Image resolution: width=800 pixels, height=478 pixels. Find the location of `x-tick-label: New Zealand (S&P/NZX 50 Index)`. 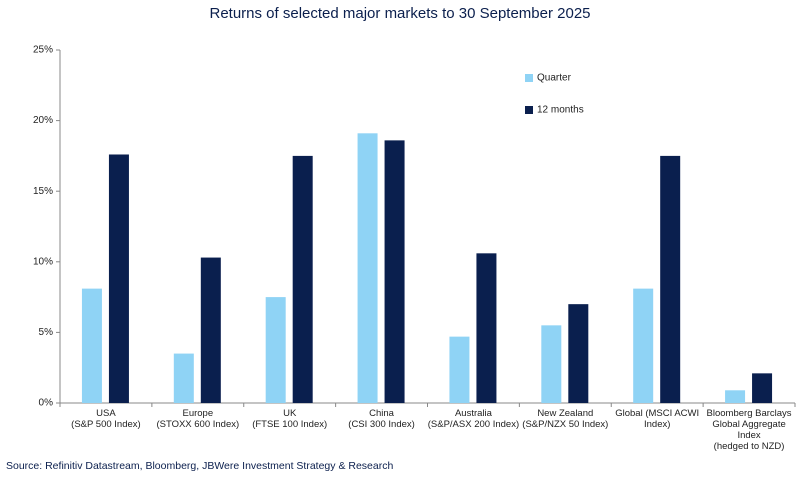

x-tick-label: New Zealand (S&P/NZX 50 Index) is located at coordinates (565, 419).